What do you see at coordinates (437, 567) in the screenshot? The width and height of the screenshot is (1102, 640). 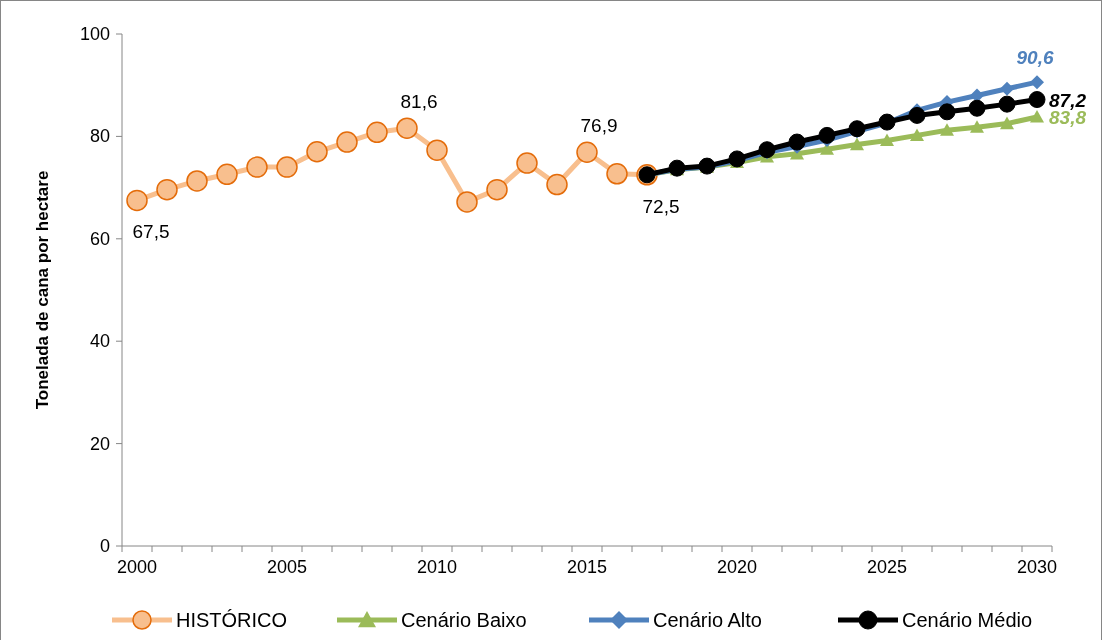 I see `x-tick-label: 2010` at bounding box center [437, 567].